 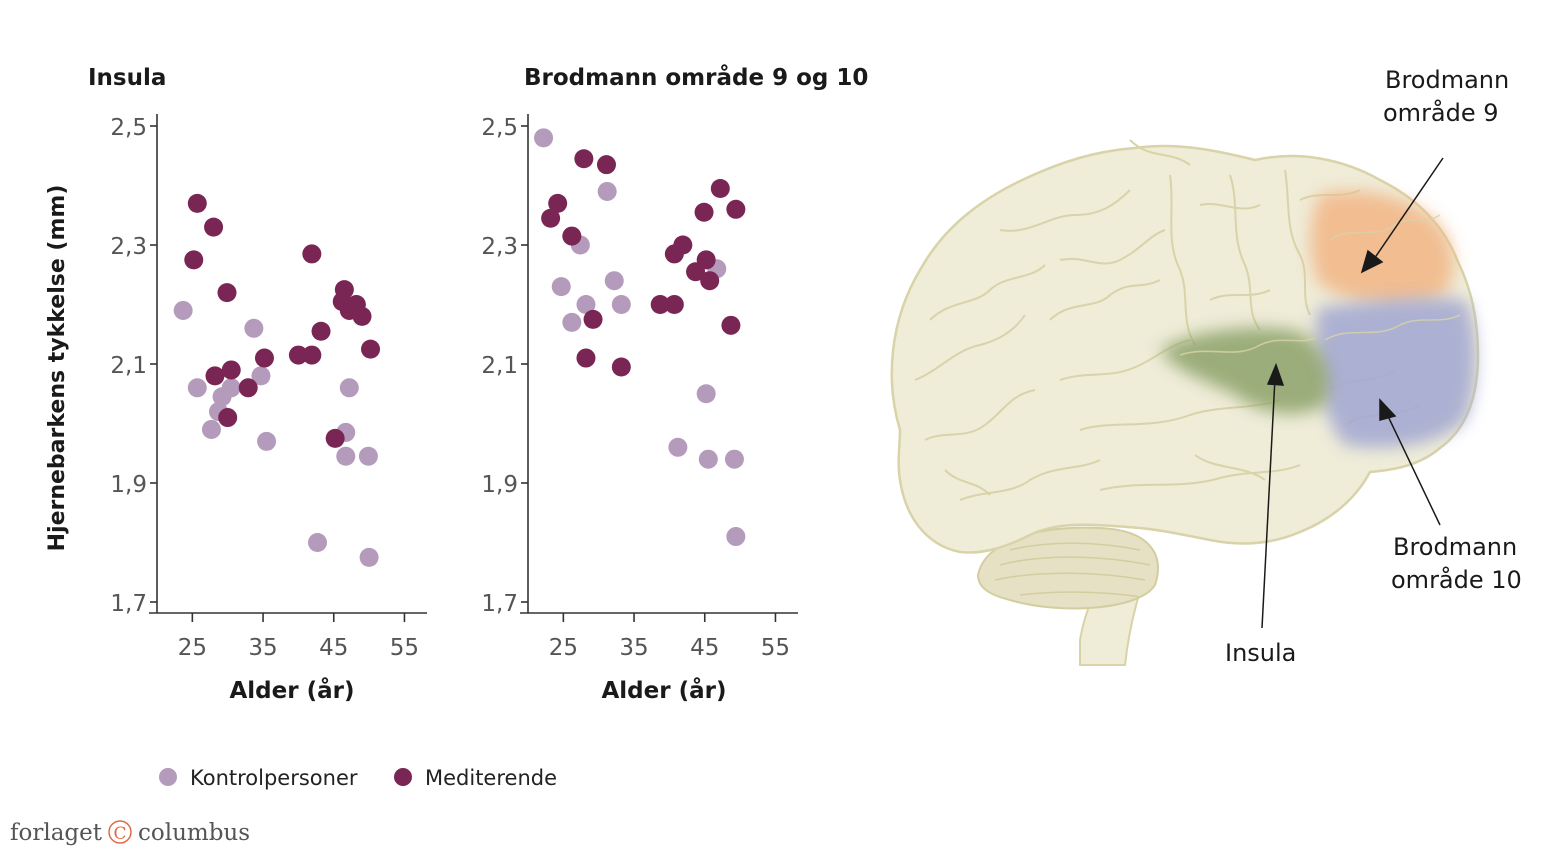 I want to click on y-axis-label: Hjernebarkens tykkelse (mm), so click(x=57, y=368).